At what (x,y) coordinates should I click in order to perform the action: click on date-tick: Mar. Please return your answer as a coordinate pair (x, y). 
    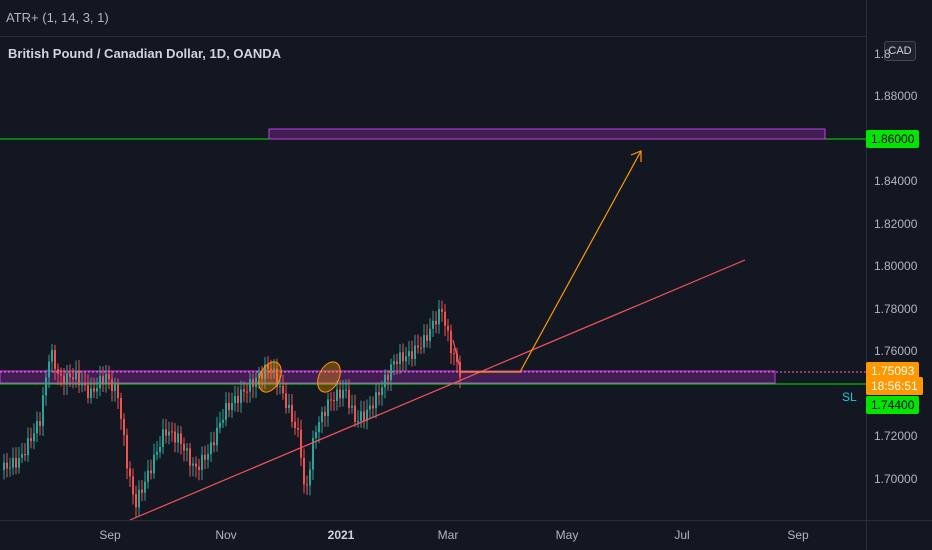
    Looking at the image, I should click on (448, 535).